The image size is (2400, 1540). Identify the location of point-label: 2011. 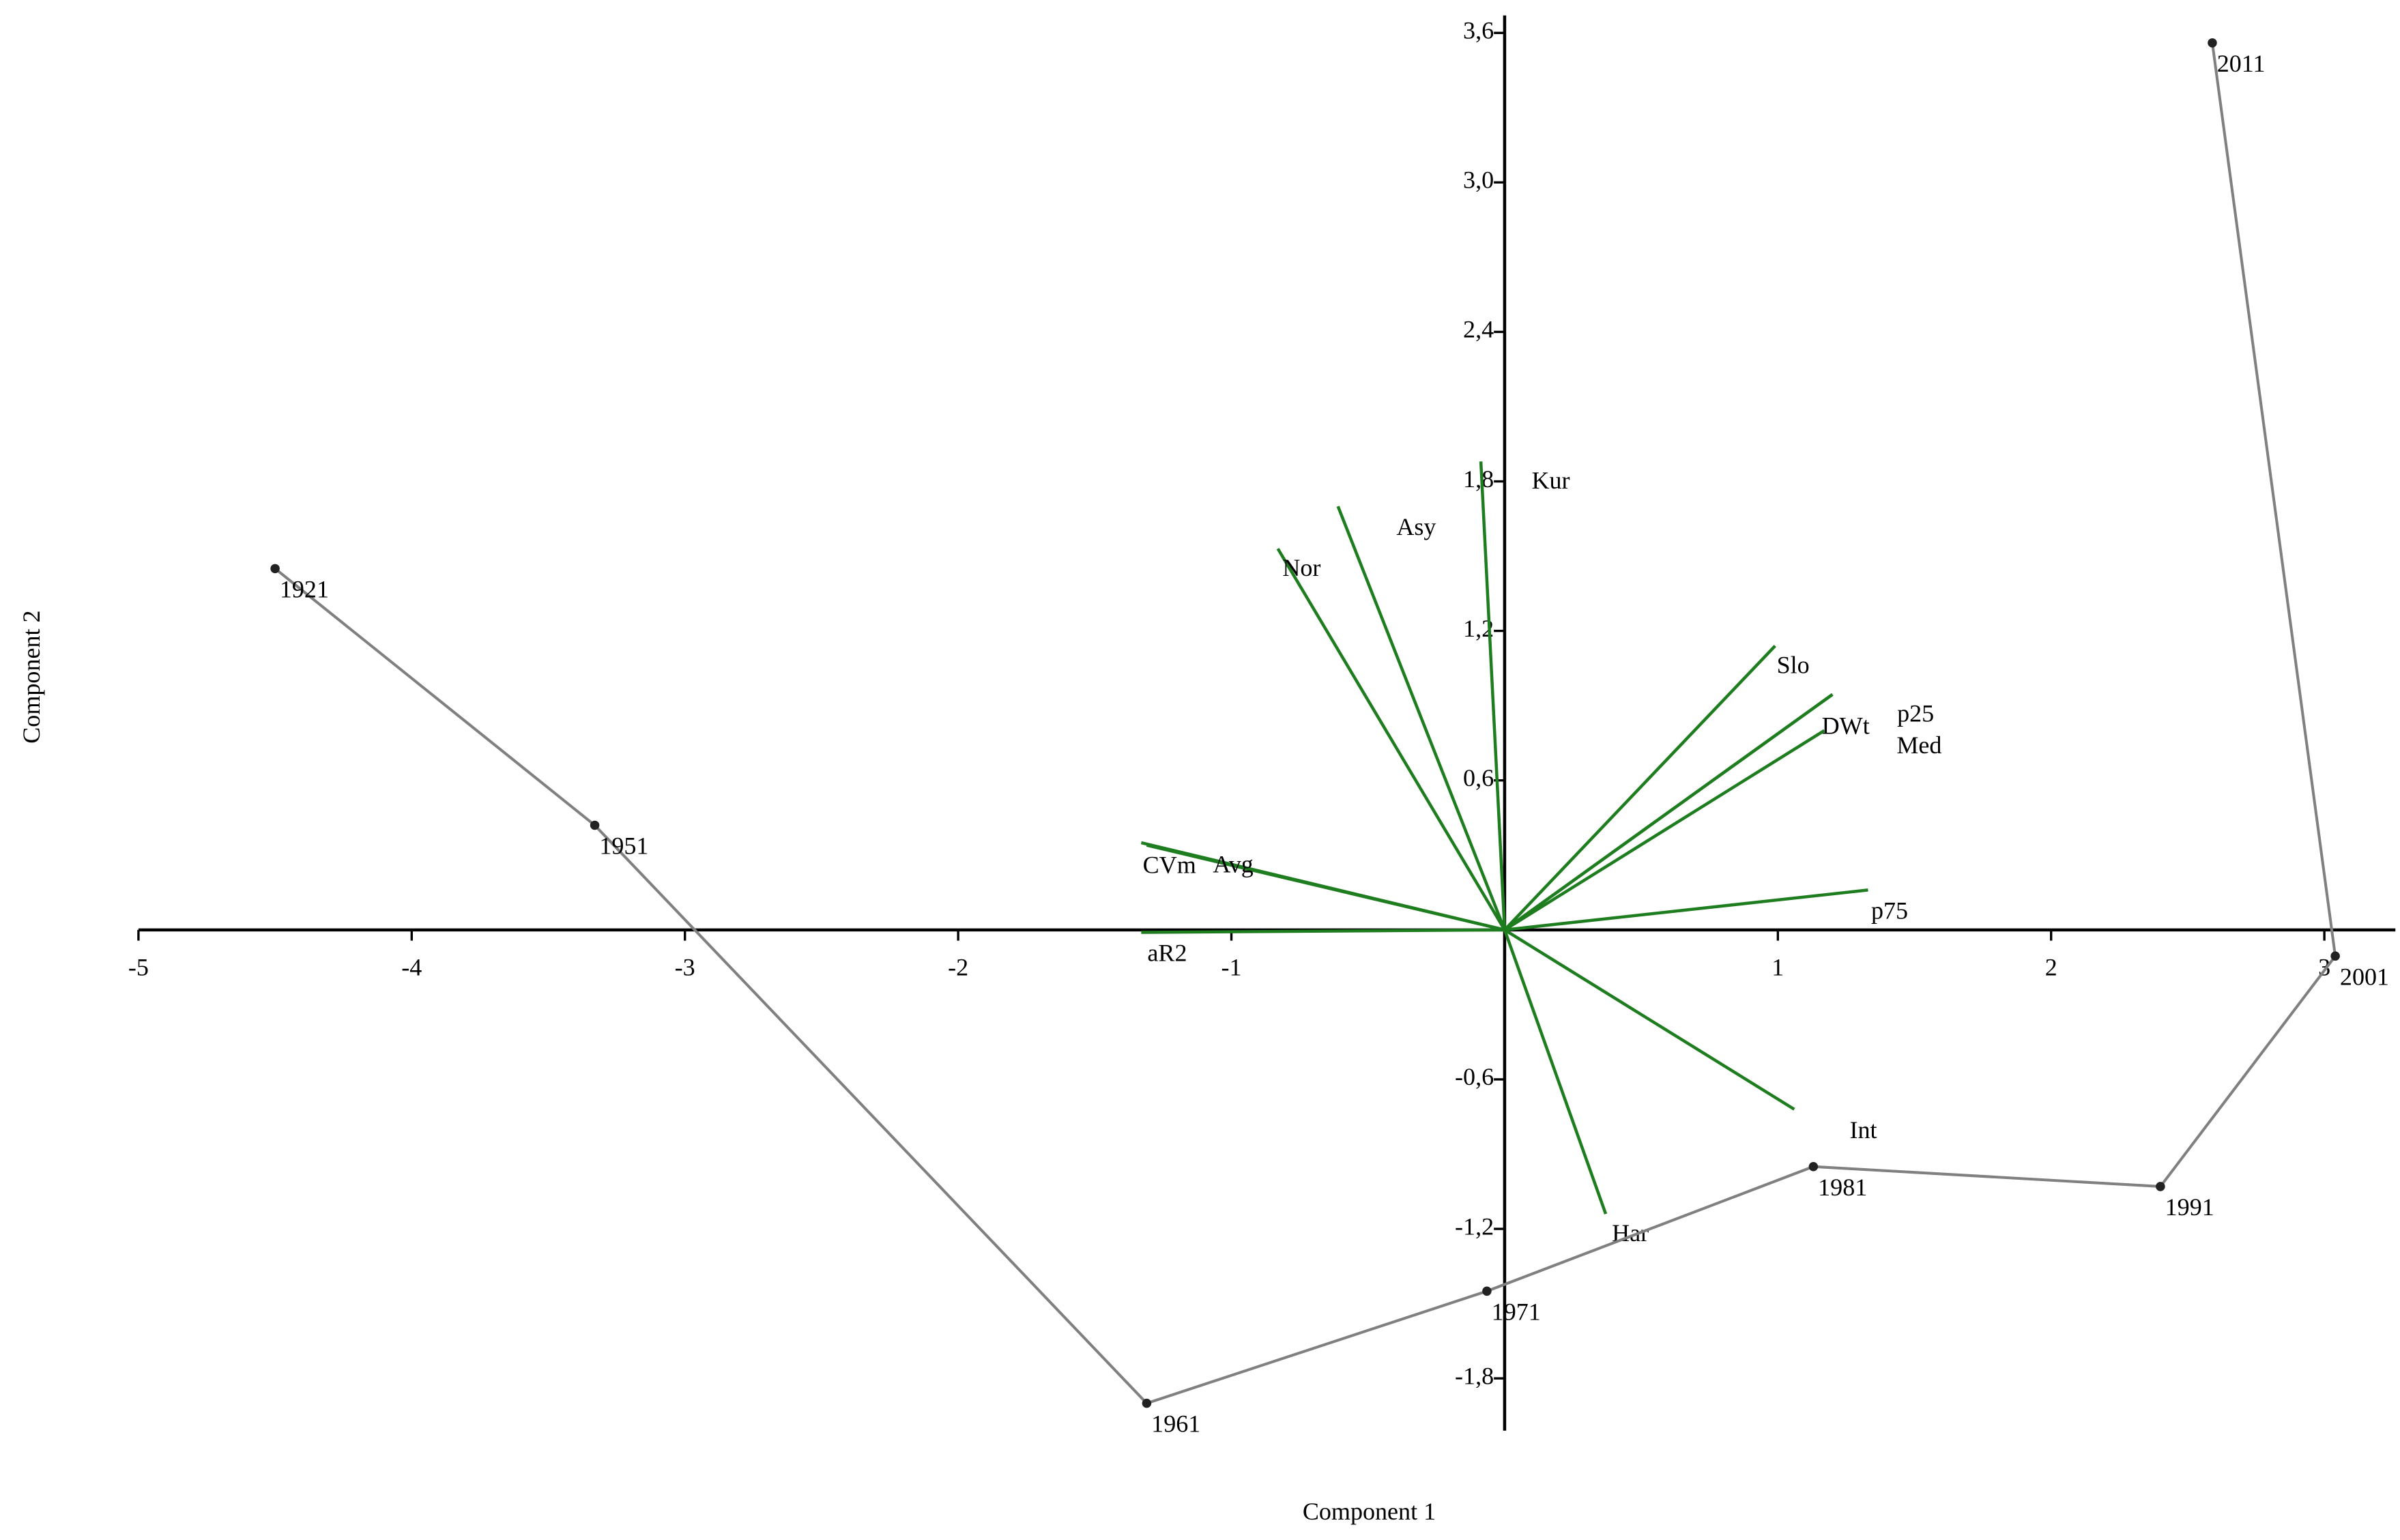
(2241, 63).